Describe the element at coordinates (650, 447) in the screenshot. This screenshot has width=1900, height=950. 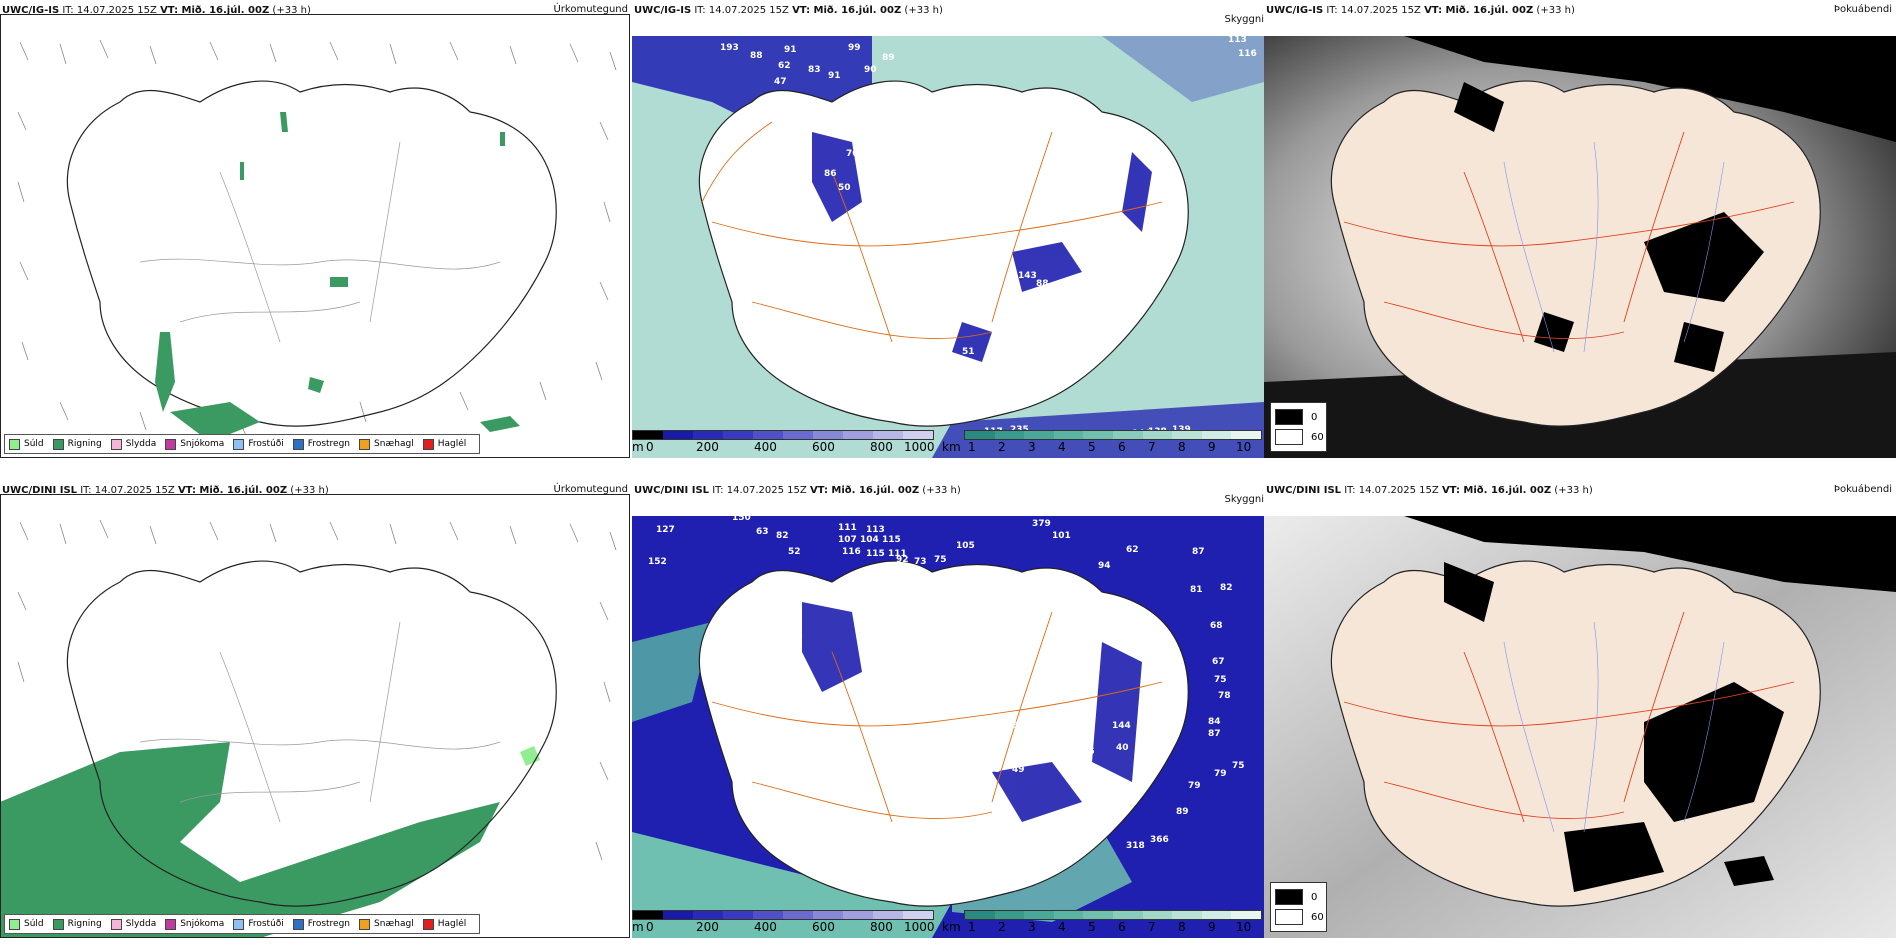
I see `ceiling-tick: 0` at that location.